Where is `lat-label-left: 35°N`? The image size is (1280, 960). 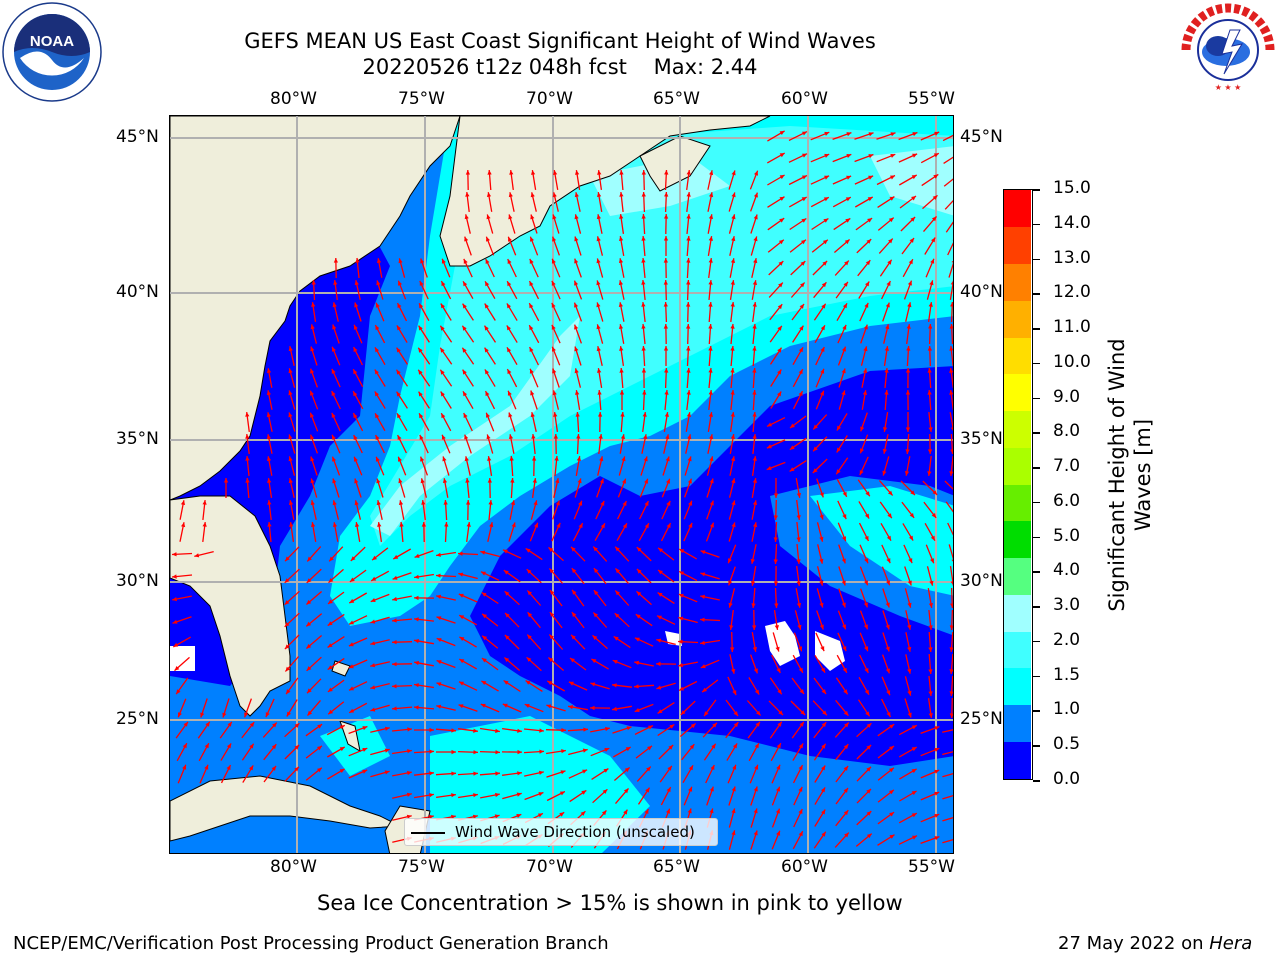 lat-label-left: 35°N is located at coordinates (137, 439).